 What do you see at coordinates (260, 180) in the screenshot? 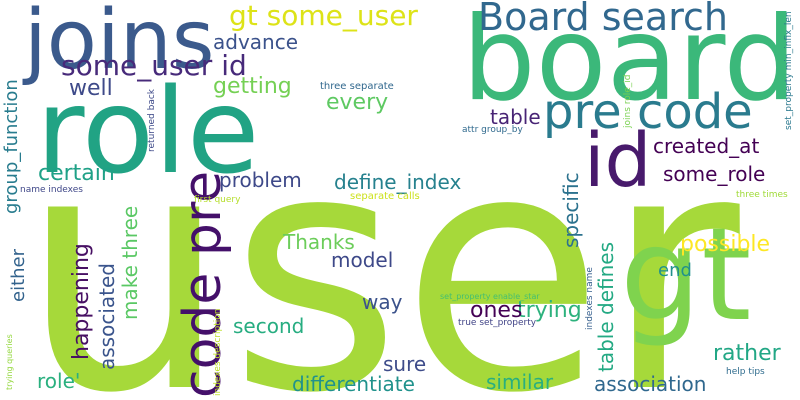
I see `word-problem: problem` at bounding box center [260, 180].